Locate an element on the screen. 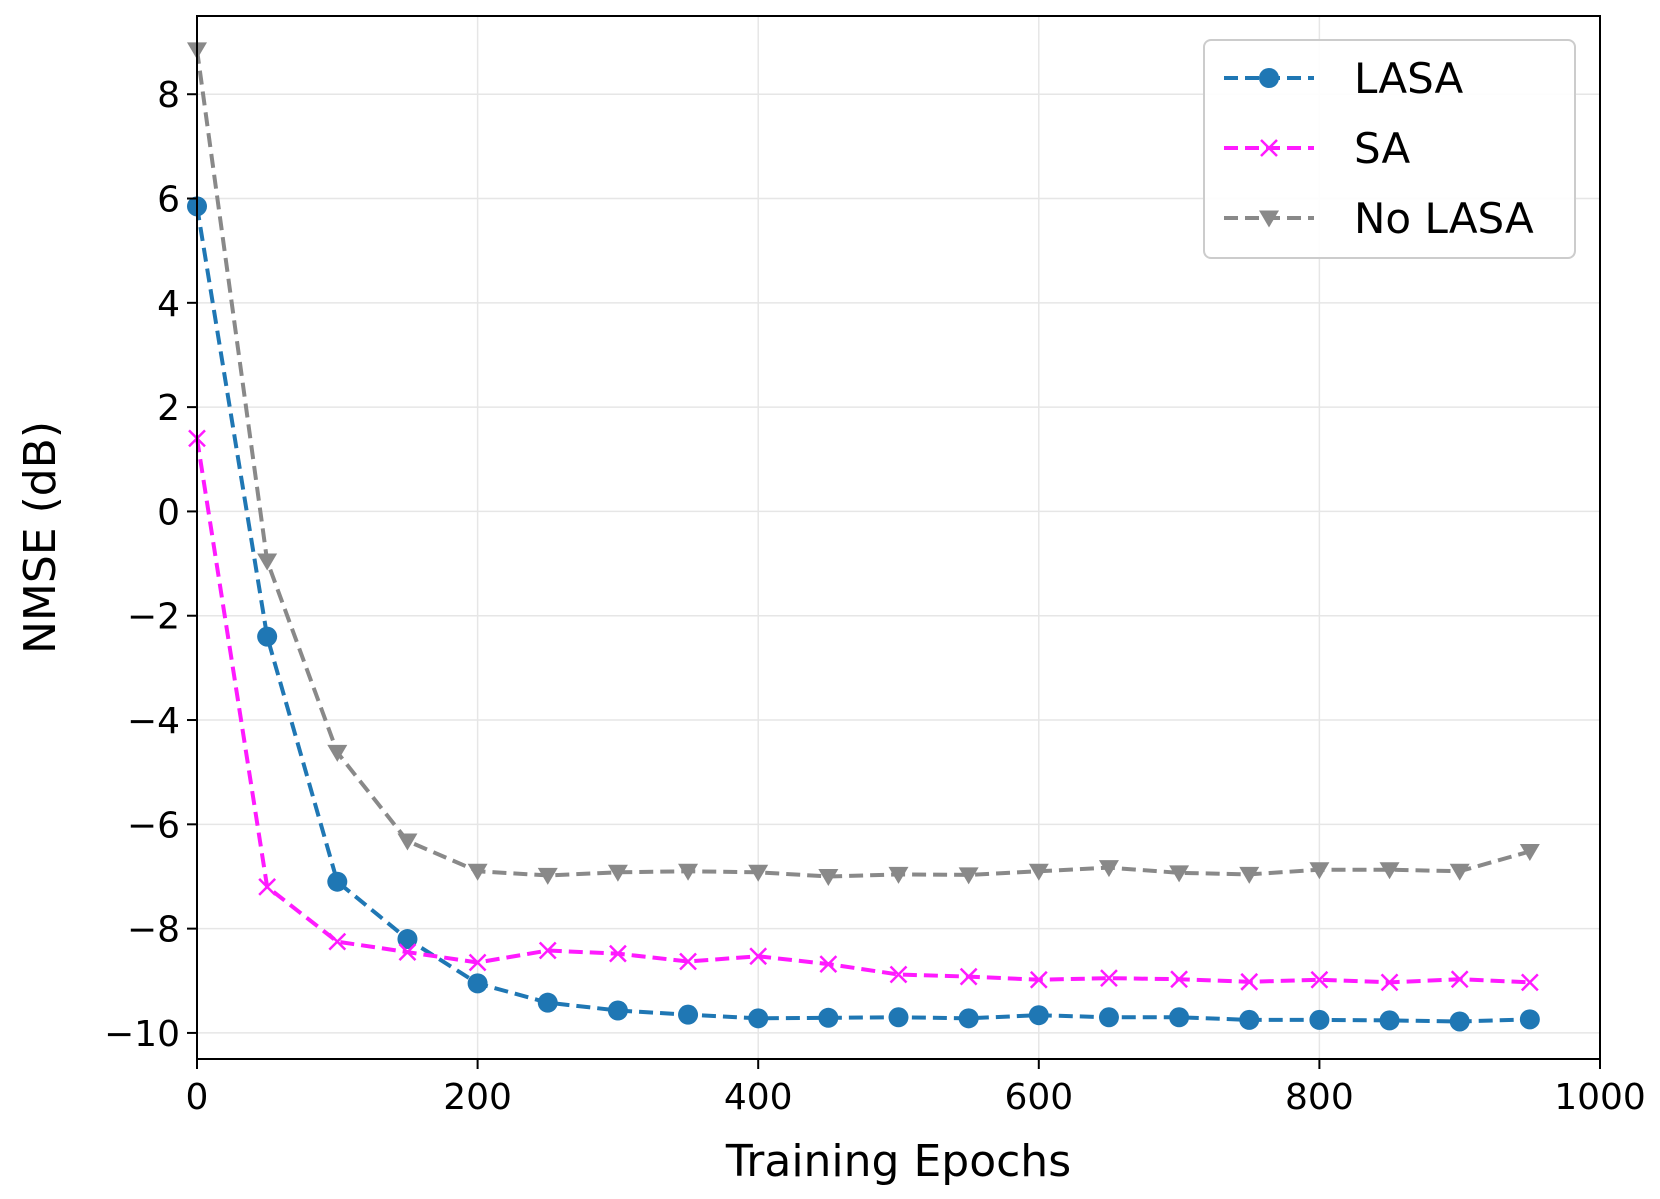 The image size is (1660, 1199). y-tick-label: 8 is located at coordinates (168, 95).